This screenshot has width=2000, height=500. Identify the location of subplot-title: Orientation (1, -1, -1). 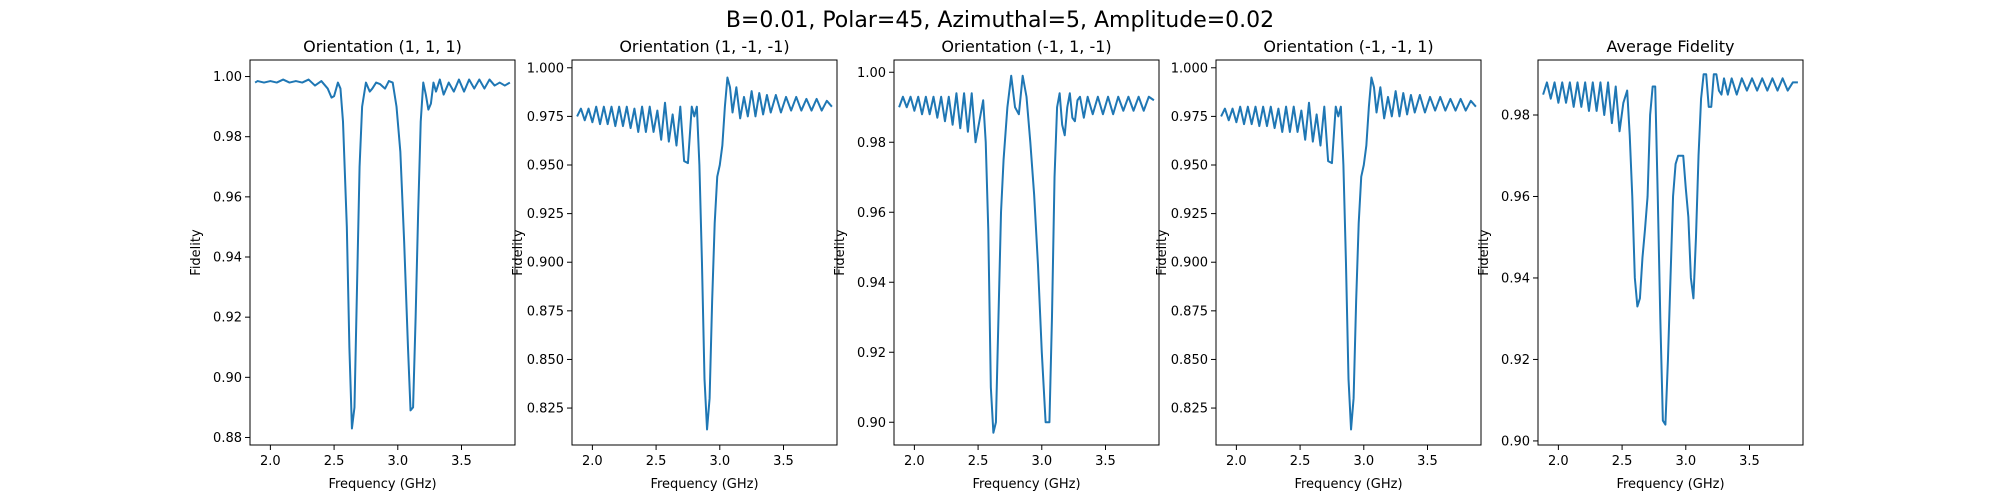
(704, 46).